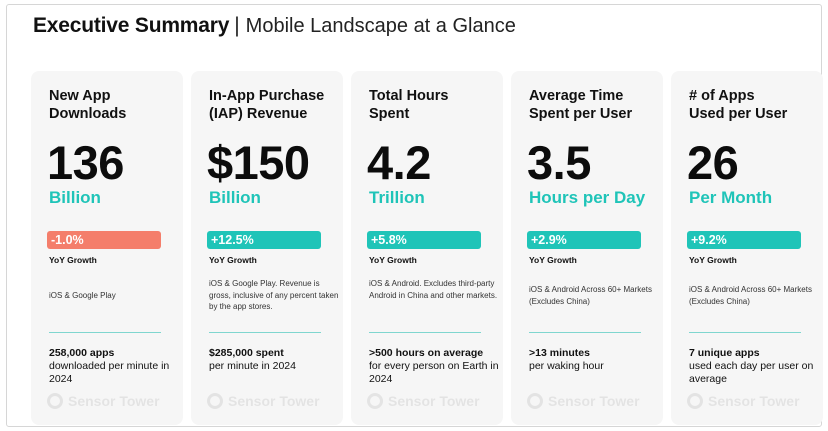 The height and width of the screenshot is (431, 828). I want to click on card-note: iOS & Google Play, so click(82, 295).